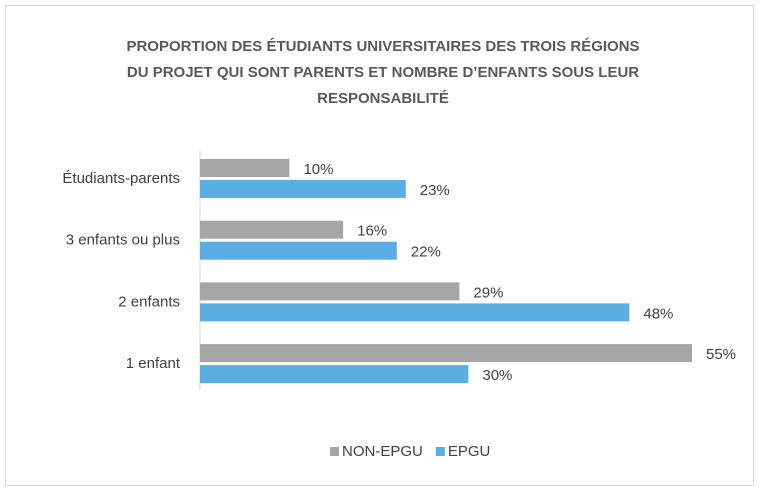 Image resolution: width=765 pixels, height=491 pixels. I want to click on value-label: 48%, so click(658, 313).